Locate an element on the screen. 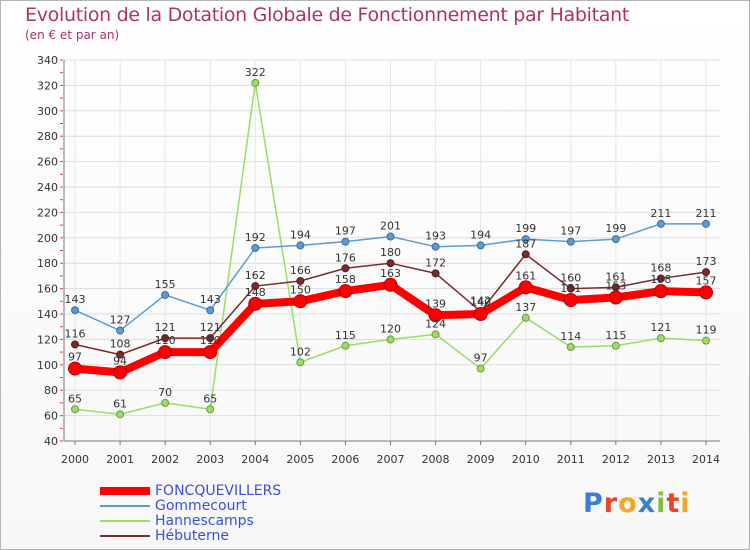  data-label: 143 is located at coordinates (75, 299).